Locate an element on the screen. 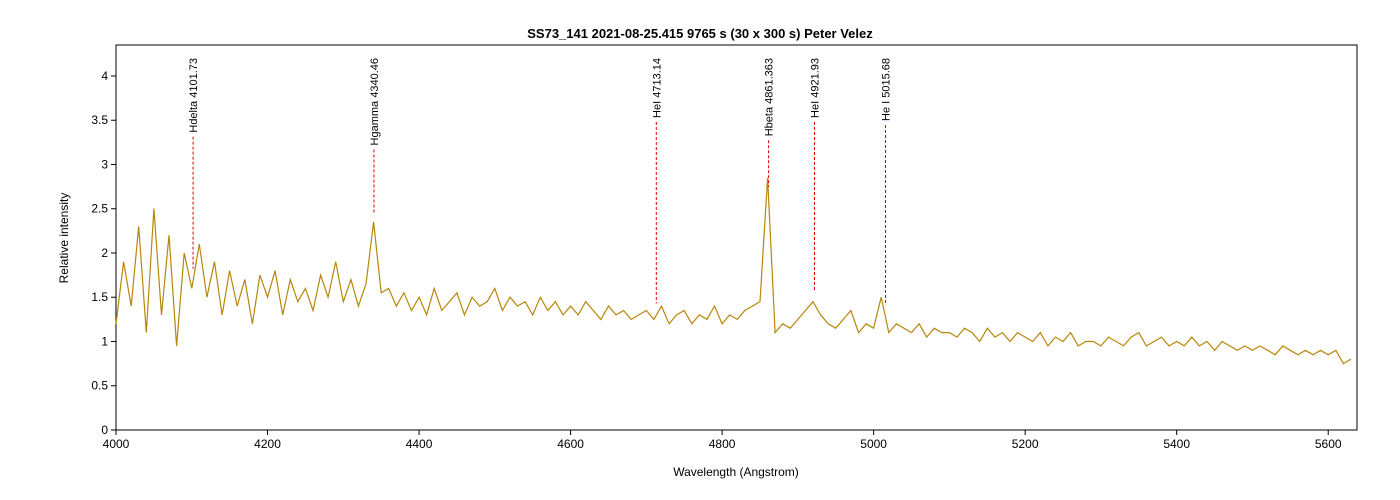  y-tick-label: 1.5 is located at coordinates (99, 297).